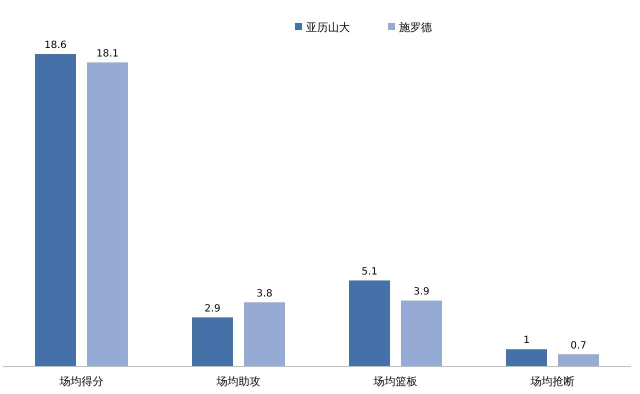 The width and height of the screenshot is (640, 394). Describe the element at coordinates (370, 272) in the screenshot. I see `data-label: 5.1` at that location.